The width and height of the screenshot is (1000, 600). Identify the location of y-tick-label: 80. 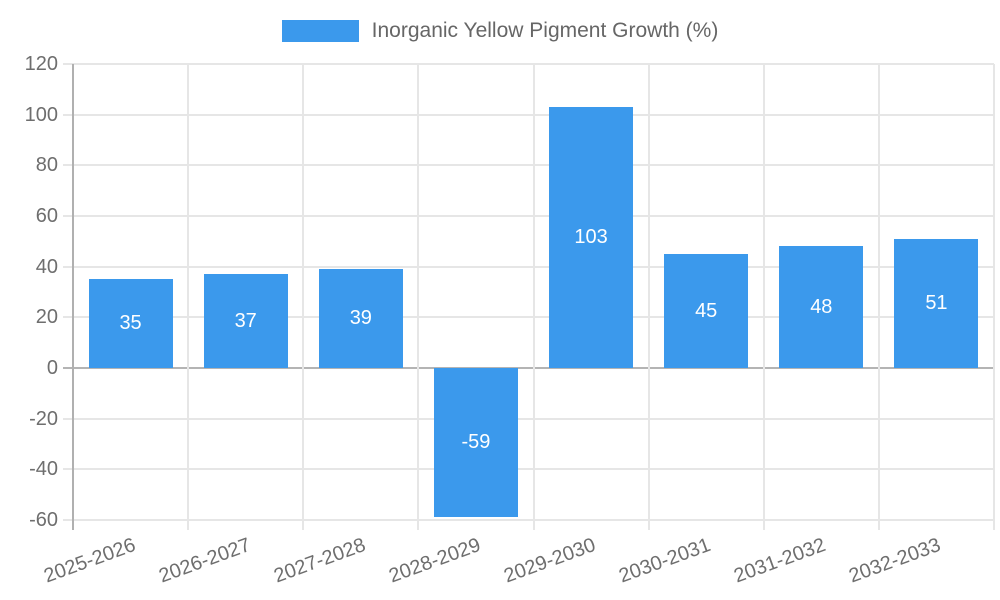
(46, 165).